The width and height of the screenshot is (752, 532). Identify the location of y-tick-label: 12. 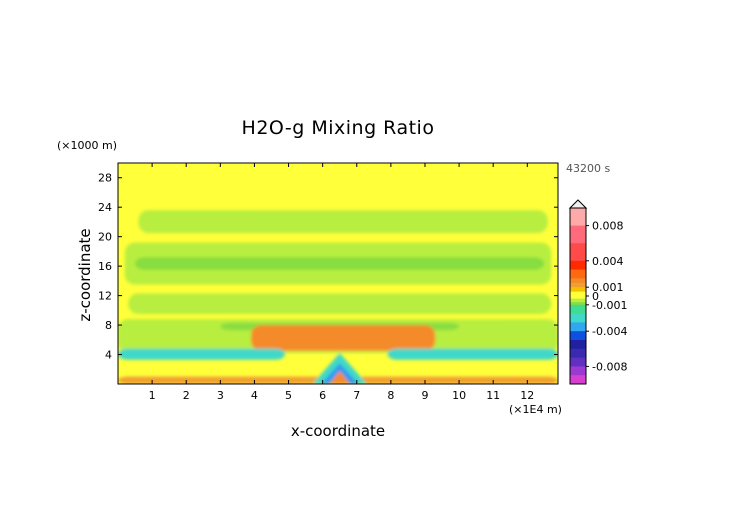
(105, 296).